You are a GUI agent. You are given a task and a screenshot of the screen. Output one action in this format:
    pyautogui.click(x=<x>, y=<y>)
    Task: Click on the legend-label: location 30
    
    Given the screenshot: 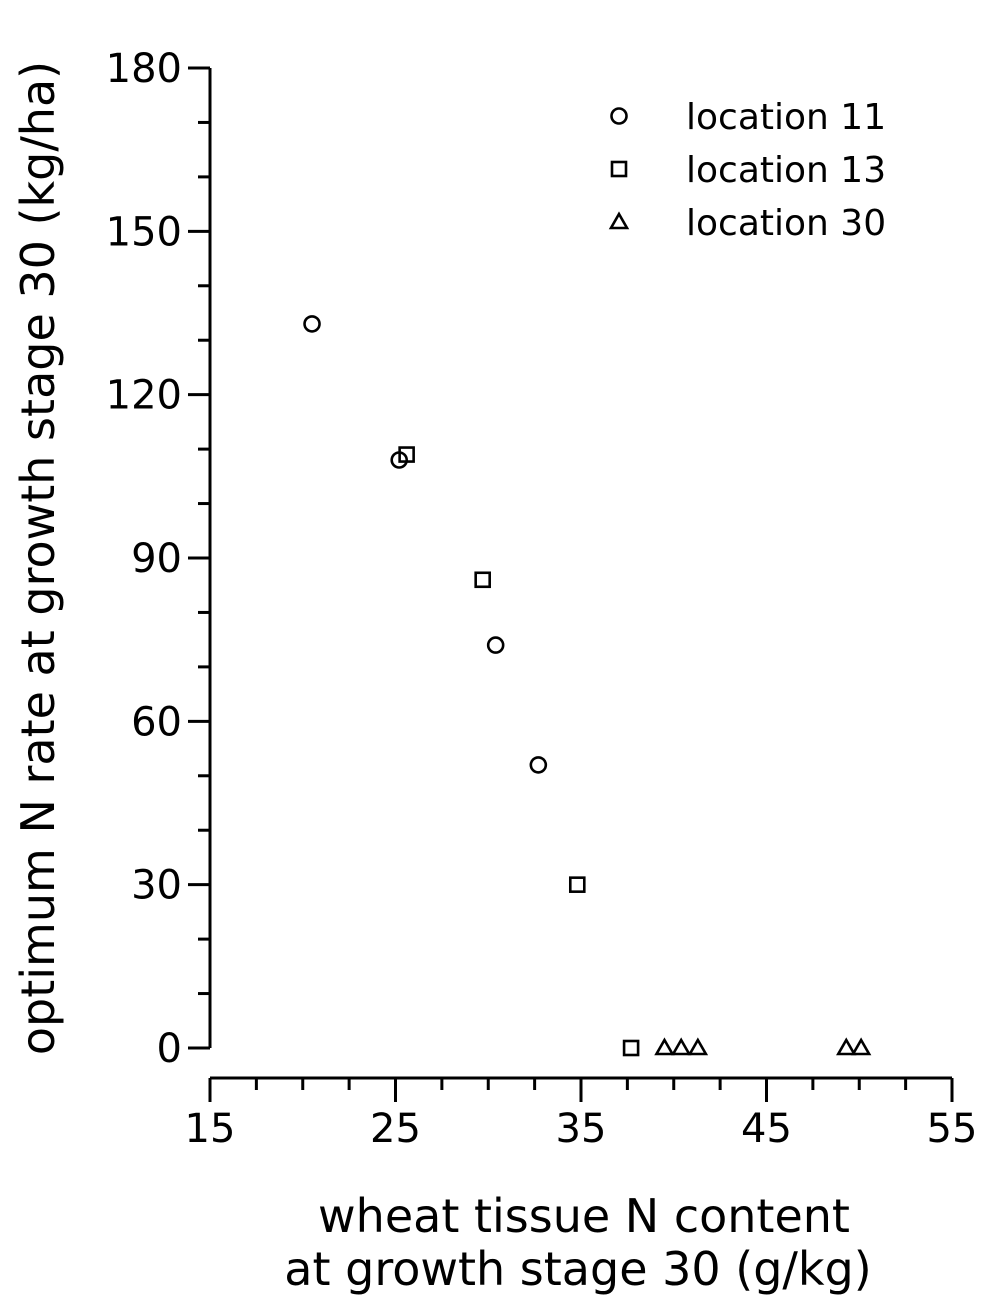 What is the action you would take?
    pyautogui.click(x=786, y=223)
    